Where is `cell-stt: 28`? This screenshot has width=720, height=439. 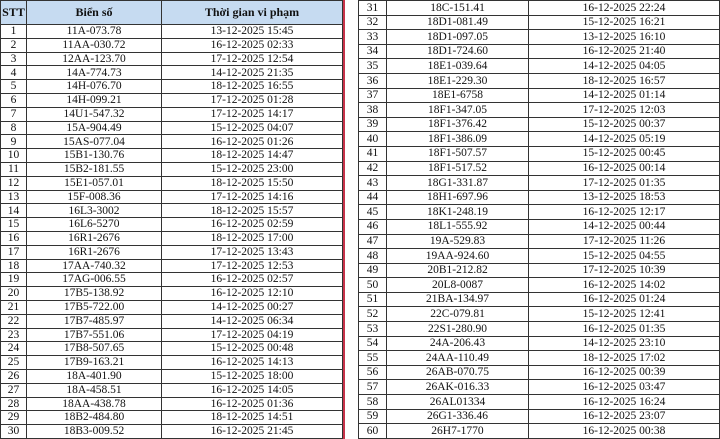
cell-stt: 28 is located at coordinates (13, 404).